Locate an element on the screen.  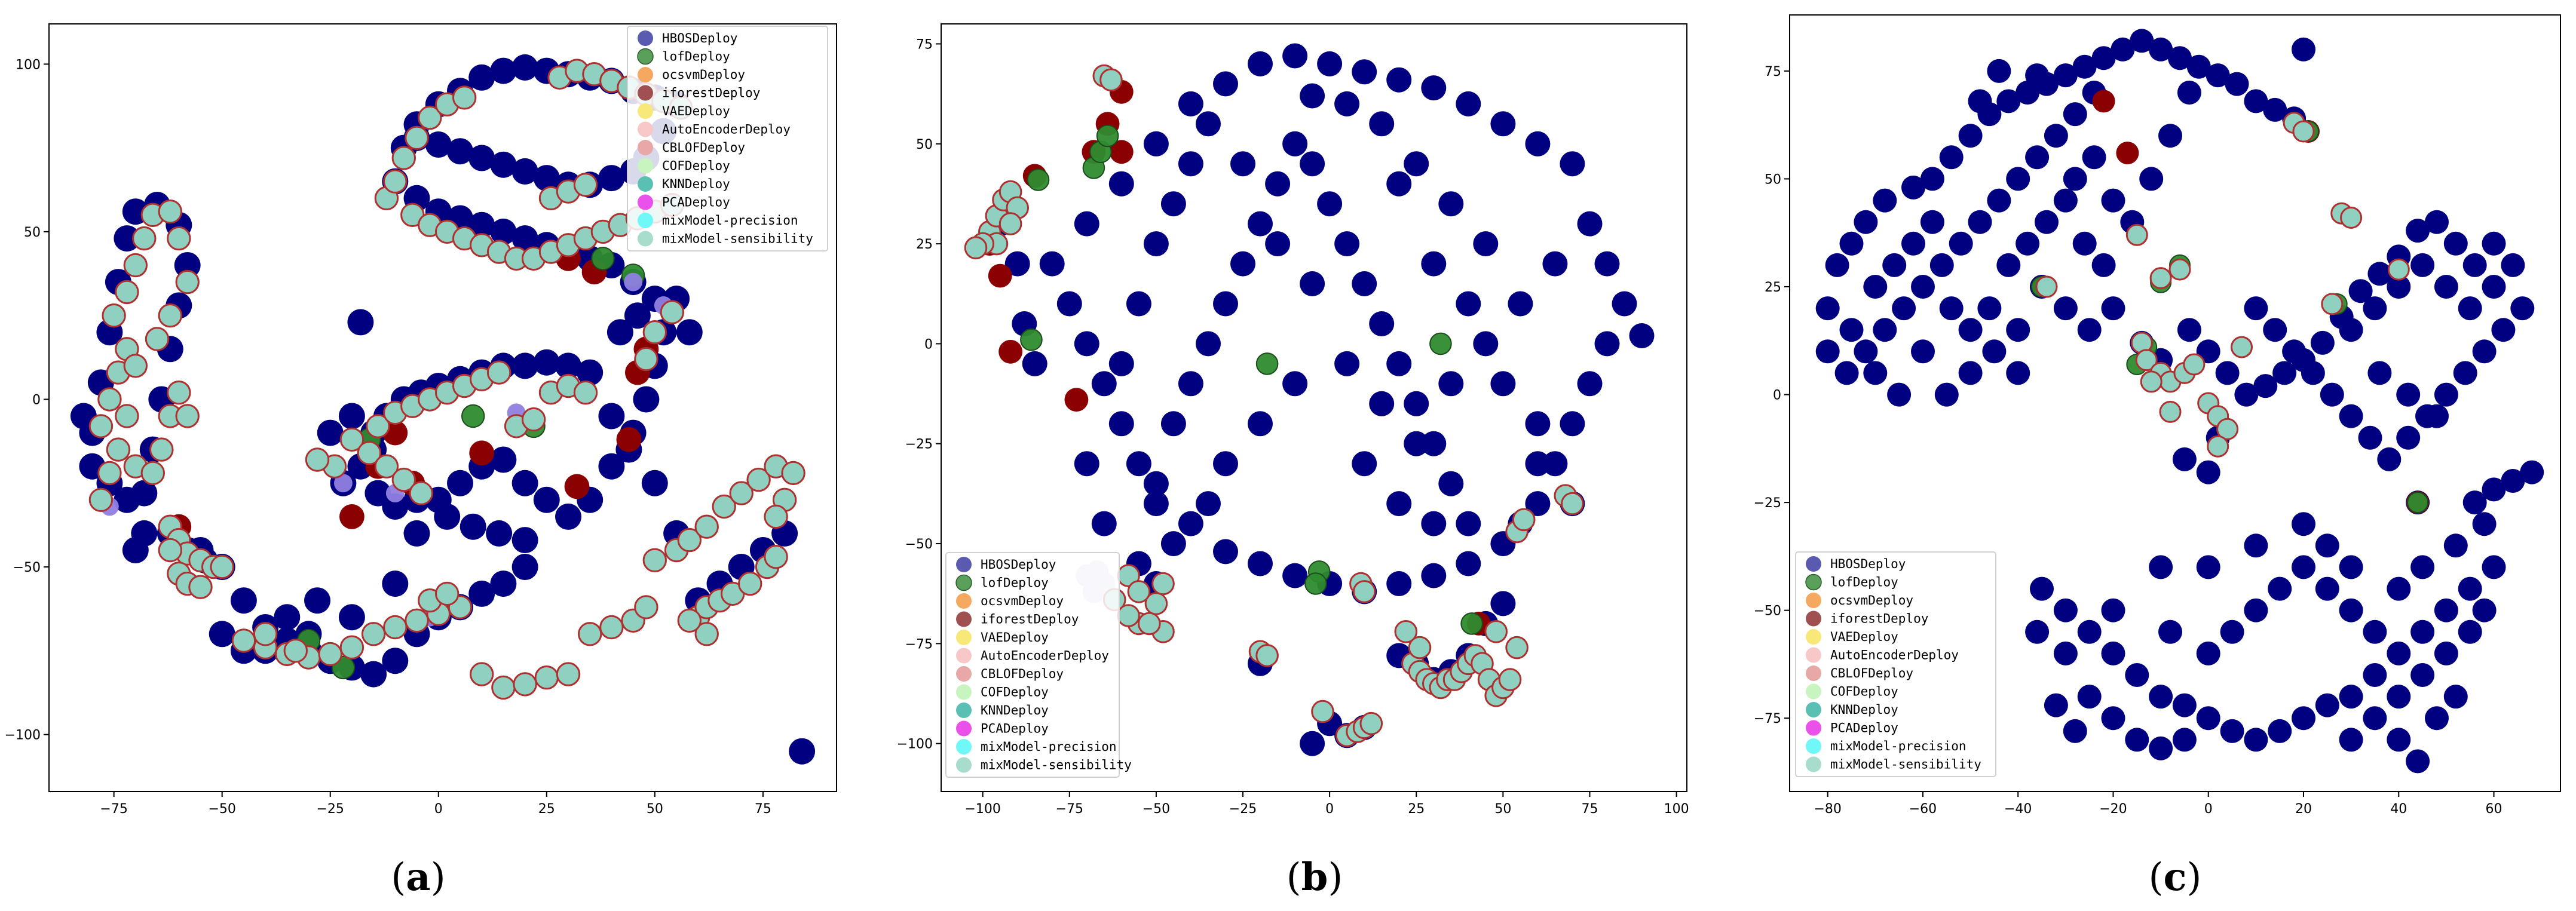
x-tick-label: 75 is located at coordinates (1589, 809).